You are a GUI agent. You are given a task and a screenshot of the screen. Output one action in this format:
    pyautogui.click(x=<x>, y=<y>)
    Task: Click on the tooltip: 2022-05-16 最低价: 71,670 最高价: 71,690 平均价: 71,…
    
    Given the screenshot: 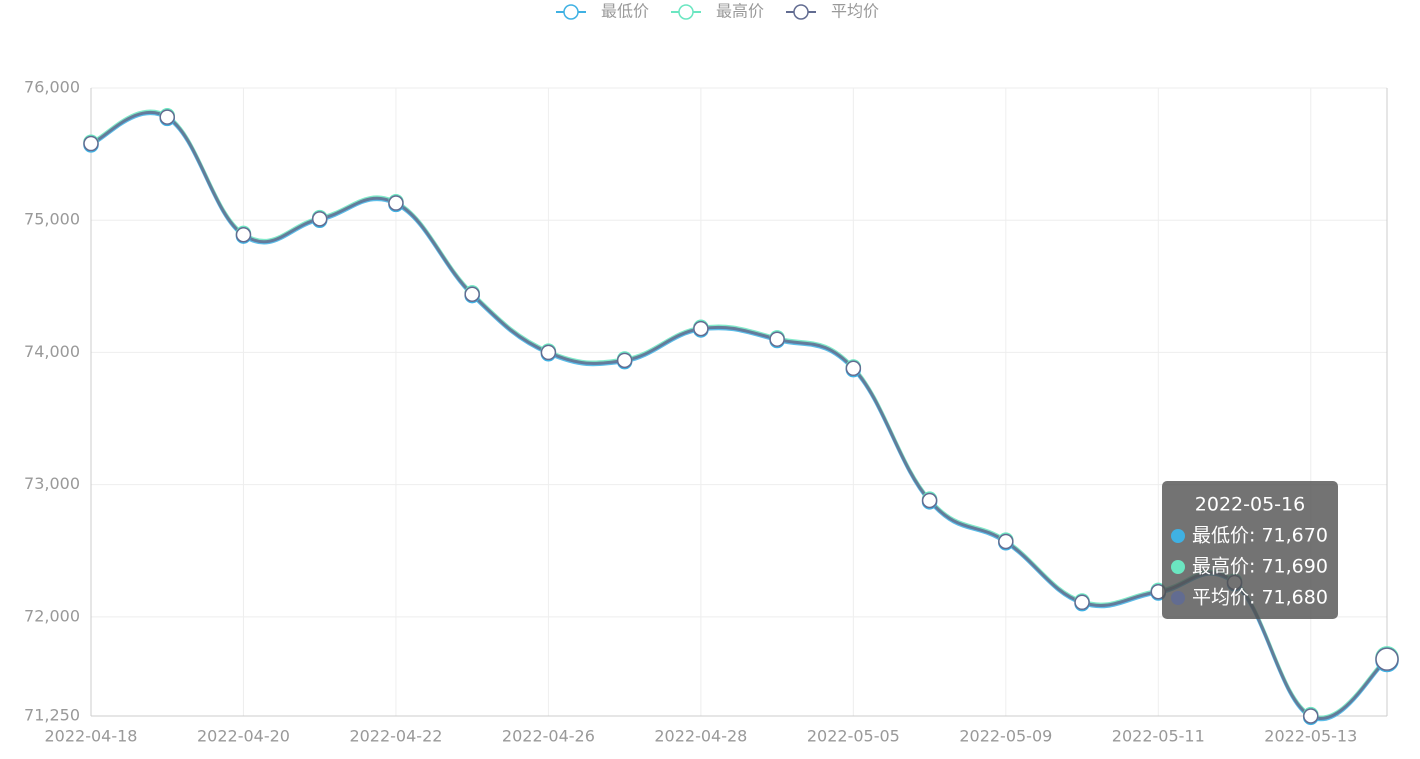 What is the action you would take?
    pyautogui.click(x=1250, y=550)
    